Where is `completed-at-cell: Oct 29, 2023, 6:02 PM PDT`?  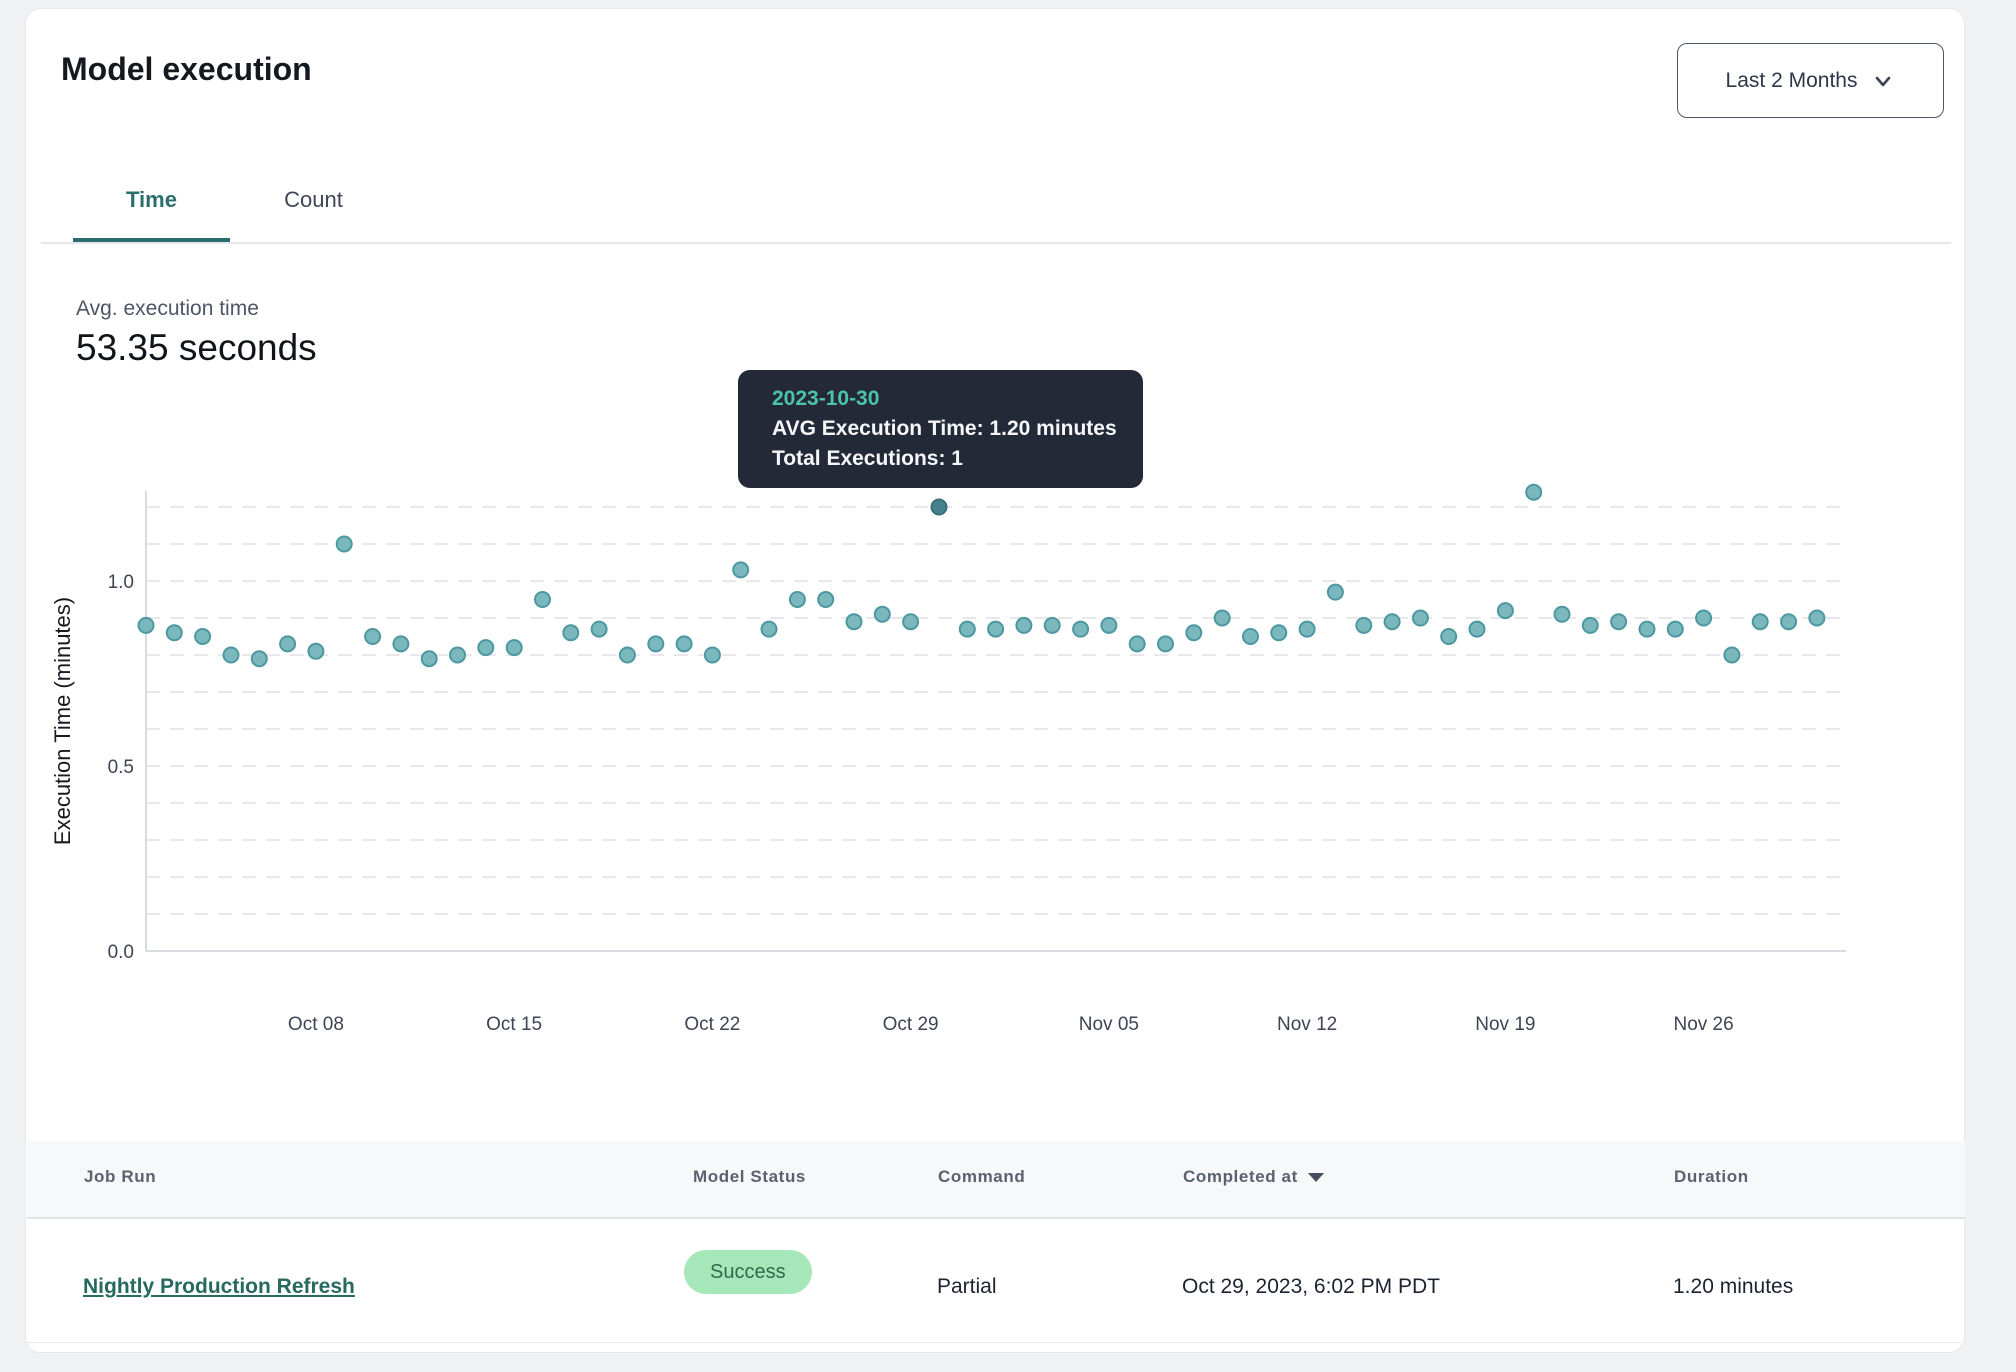 completed-at-cell: Oct 29, 2023, 6:02 PM PDT is located at coordinates (1311, 1286).